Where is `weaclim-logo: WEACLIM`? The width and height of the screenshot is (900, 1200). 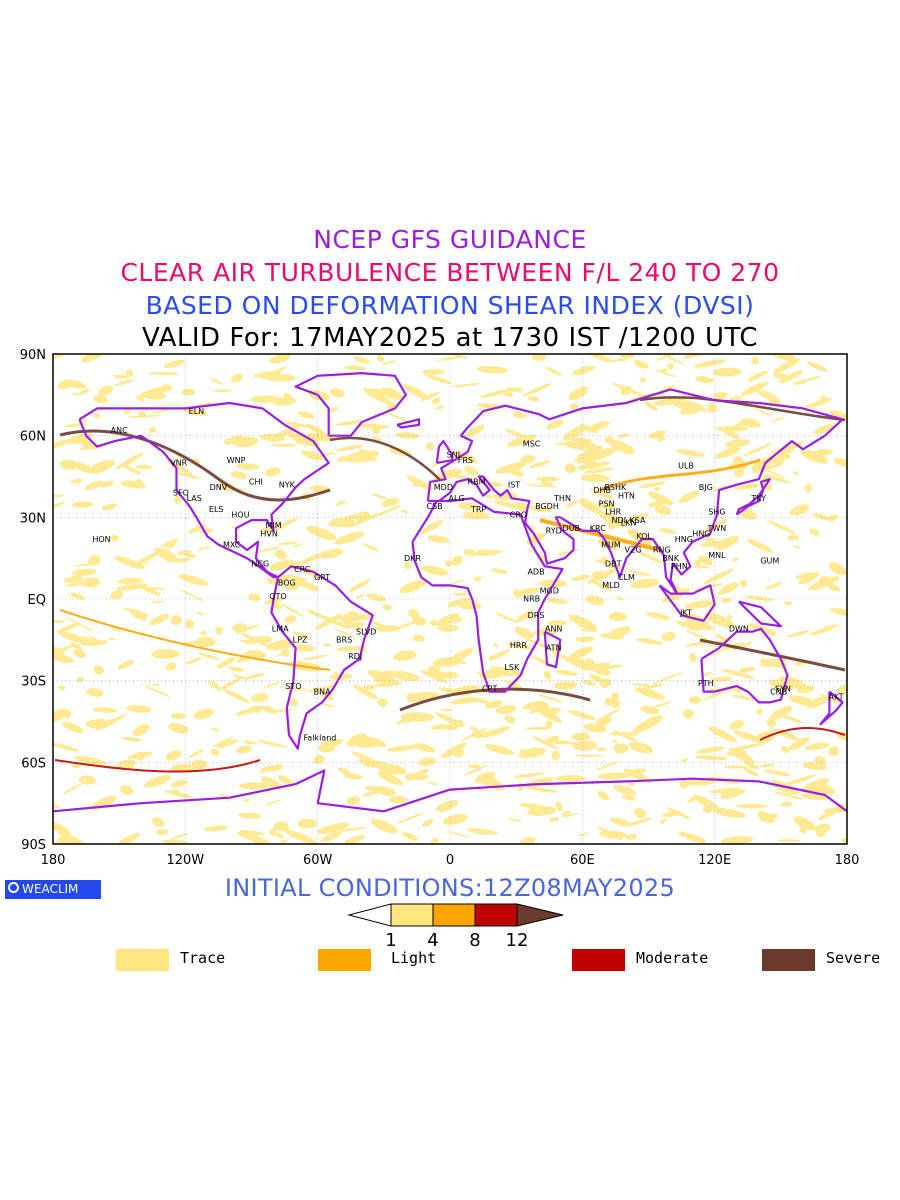
weaclim-logo: WEACLIM is located at coordinates (53, 889).